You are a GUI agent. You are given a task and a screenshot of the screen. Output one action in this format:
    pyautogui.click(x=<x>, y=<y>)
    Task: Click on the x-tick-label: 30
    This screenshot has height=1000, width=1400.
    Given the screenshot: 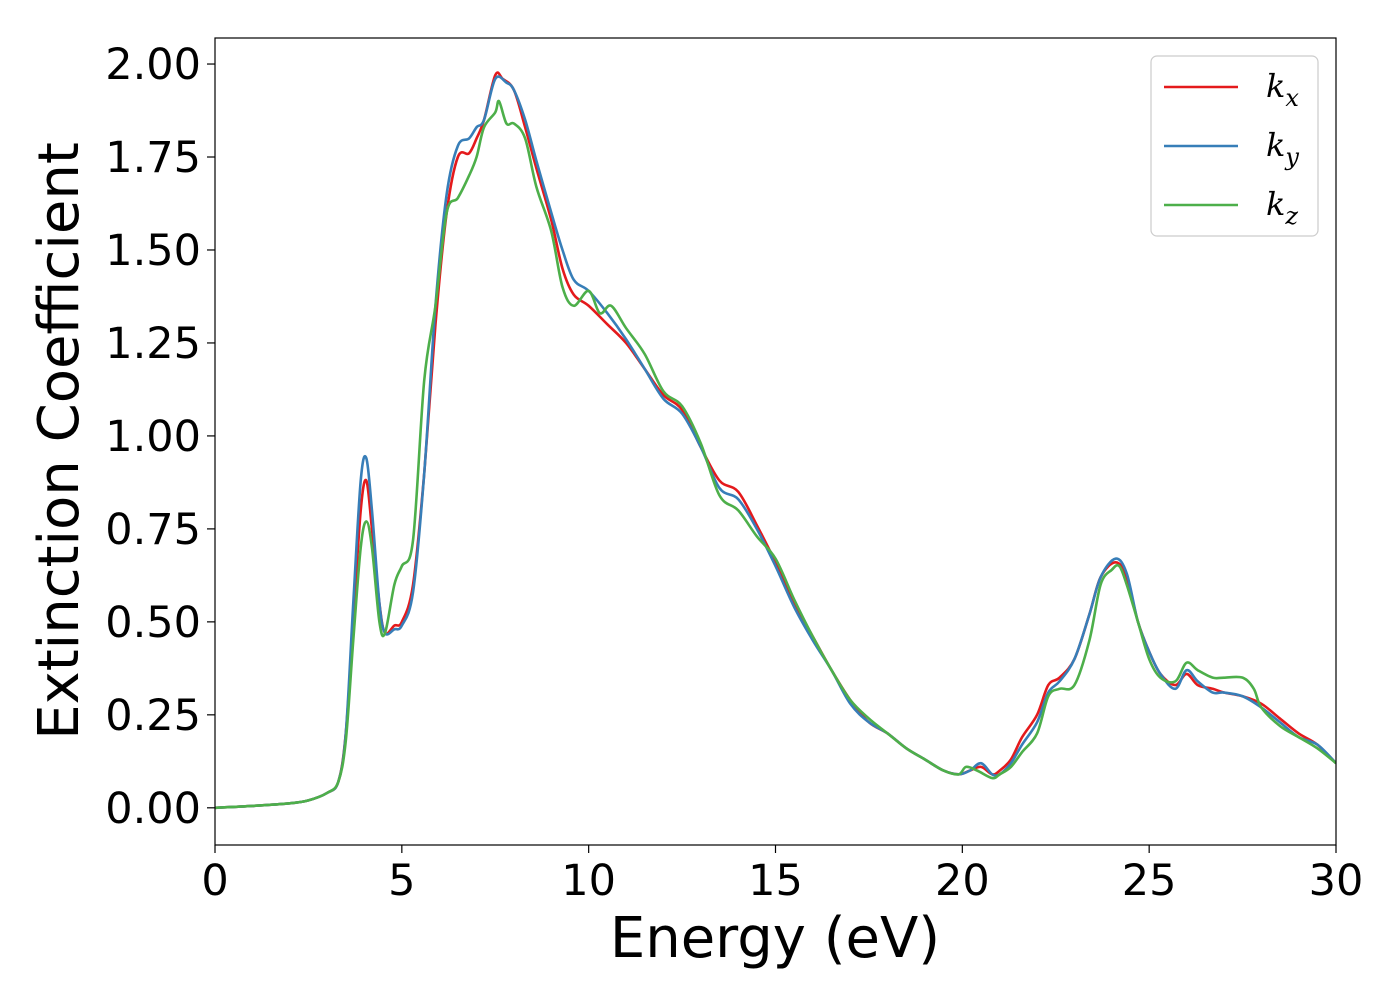 What is the action you would take?
    pyautogui.click(x=1336, y=881)
    